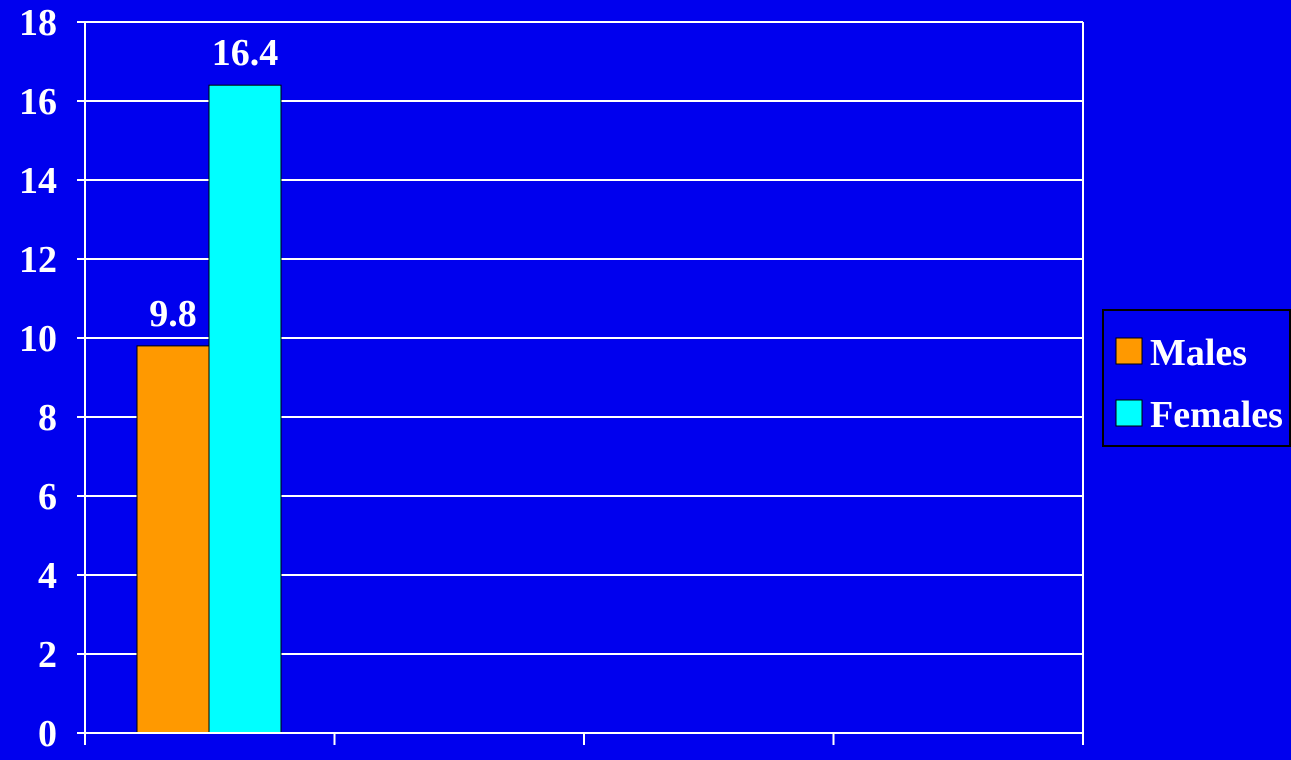 Image resolution: width=1291 pixels, height=760 pixels. I want to click on legend-swatch-females, so click(1129, 413).